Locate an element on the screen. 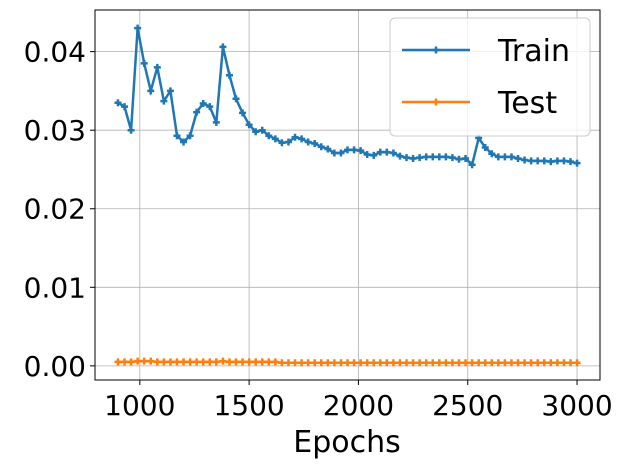 The width and height of the screenshot is (629, 470). x-tick-label: 1000 is located at coordinates (139, 405).